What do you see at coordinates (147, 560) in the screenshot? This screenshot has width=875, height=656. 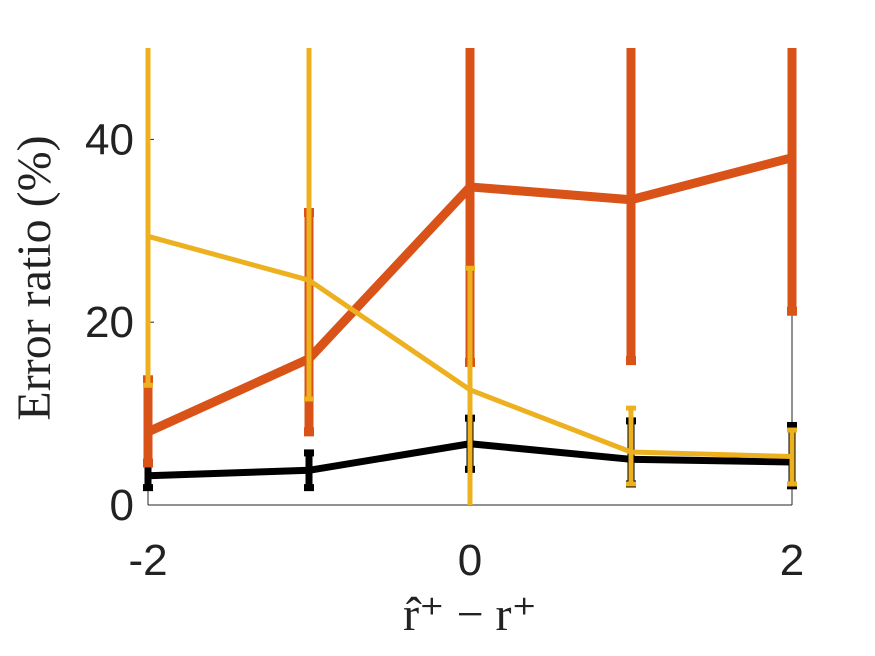 I see `x-tick-label: -2` at bounding box center [147, 560].